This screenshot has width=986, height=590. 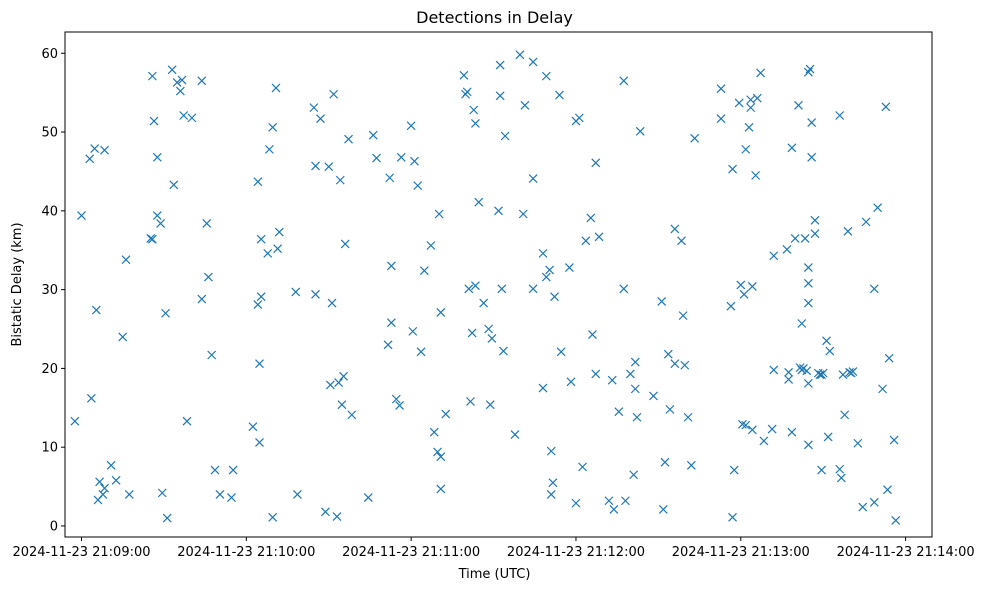 I want to click on y-tick-label: 0, so click(x=54, y=526).